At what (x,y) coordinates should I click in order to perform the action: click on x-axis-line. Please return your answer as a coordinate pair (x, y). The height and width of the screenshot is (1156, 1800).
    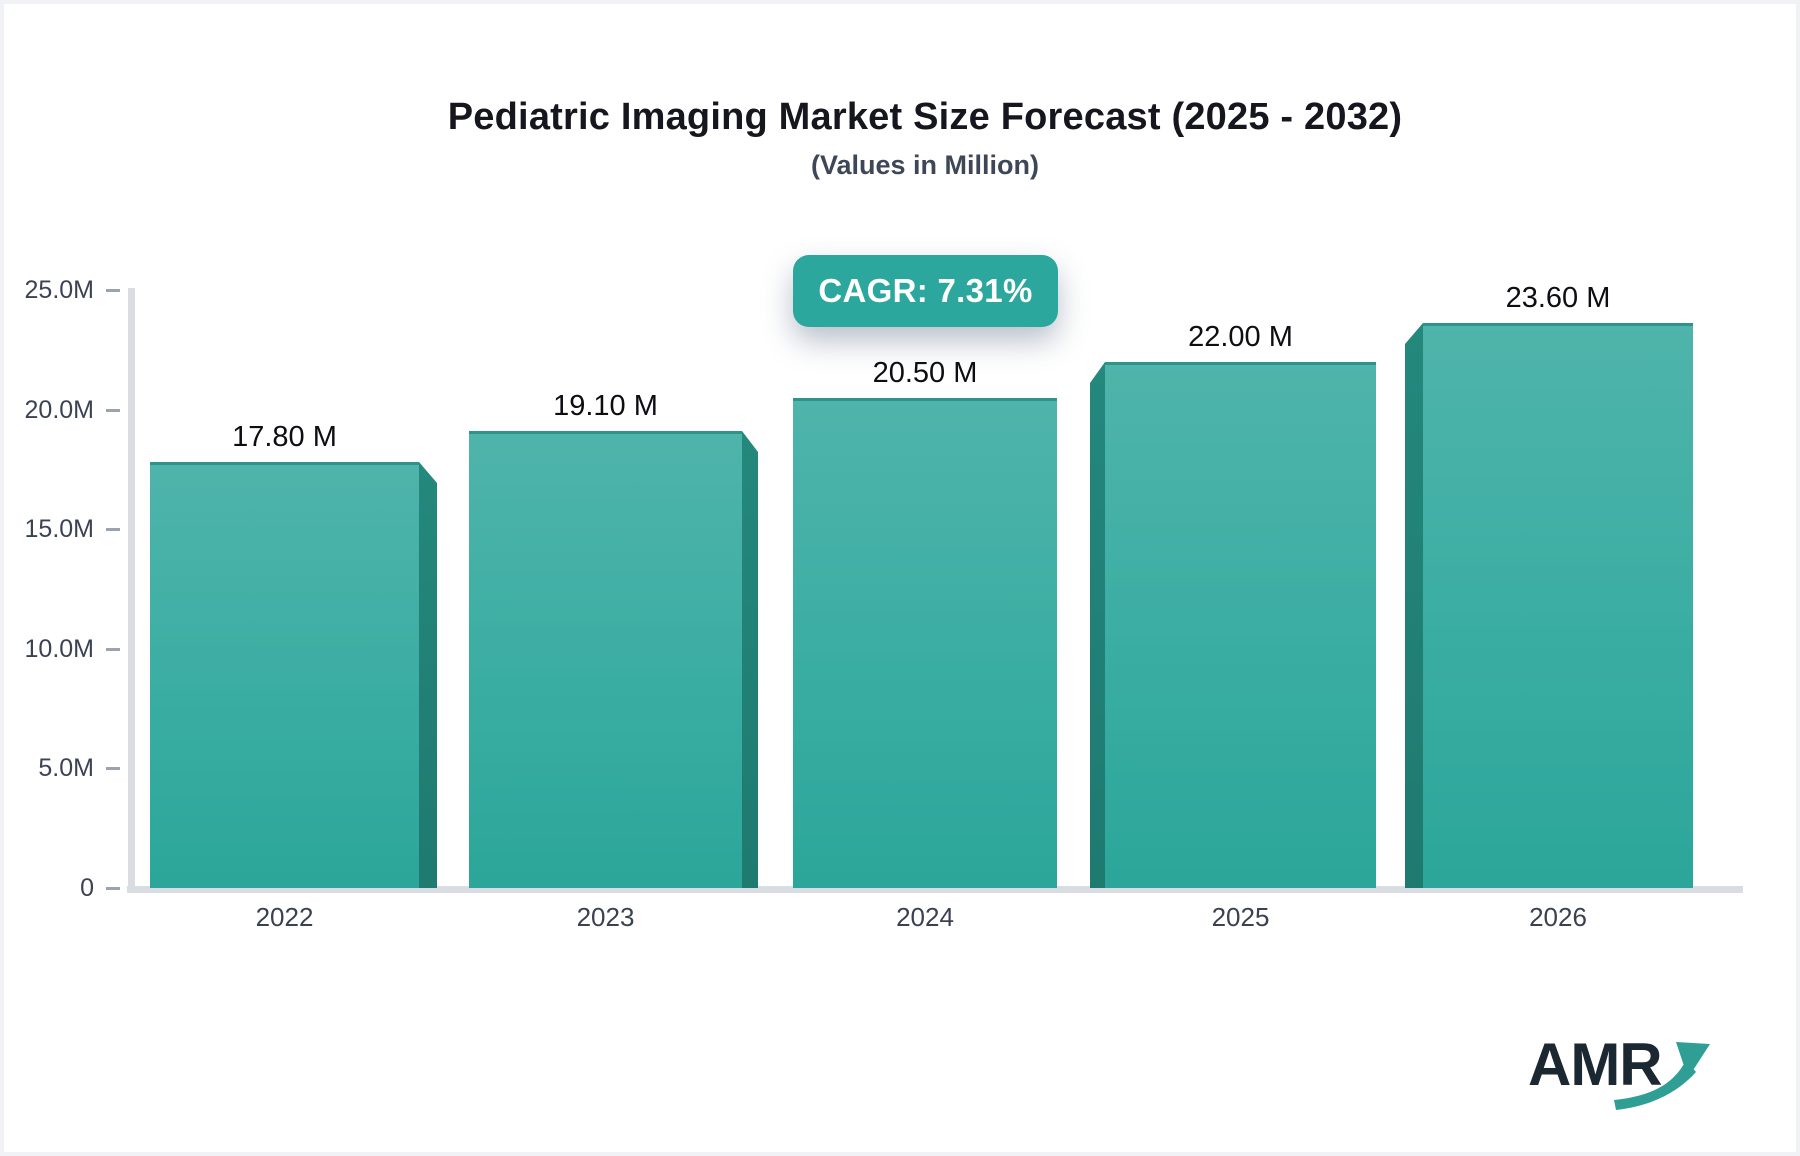
    Looking at the image, I should click on (935, 889).